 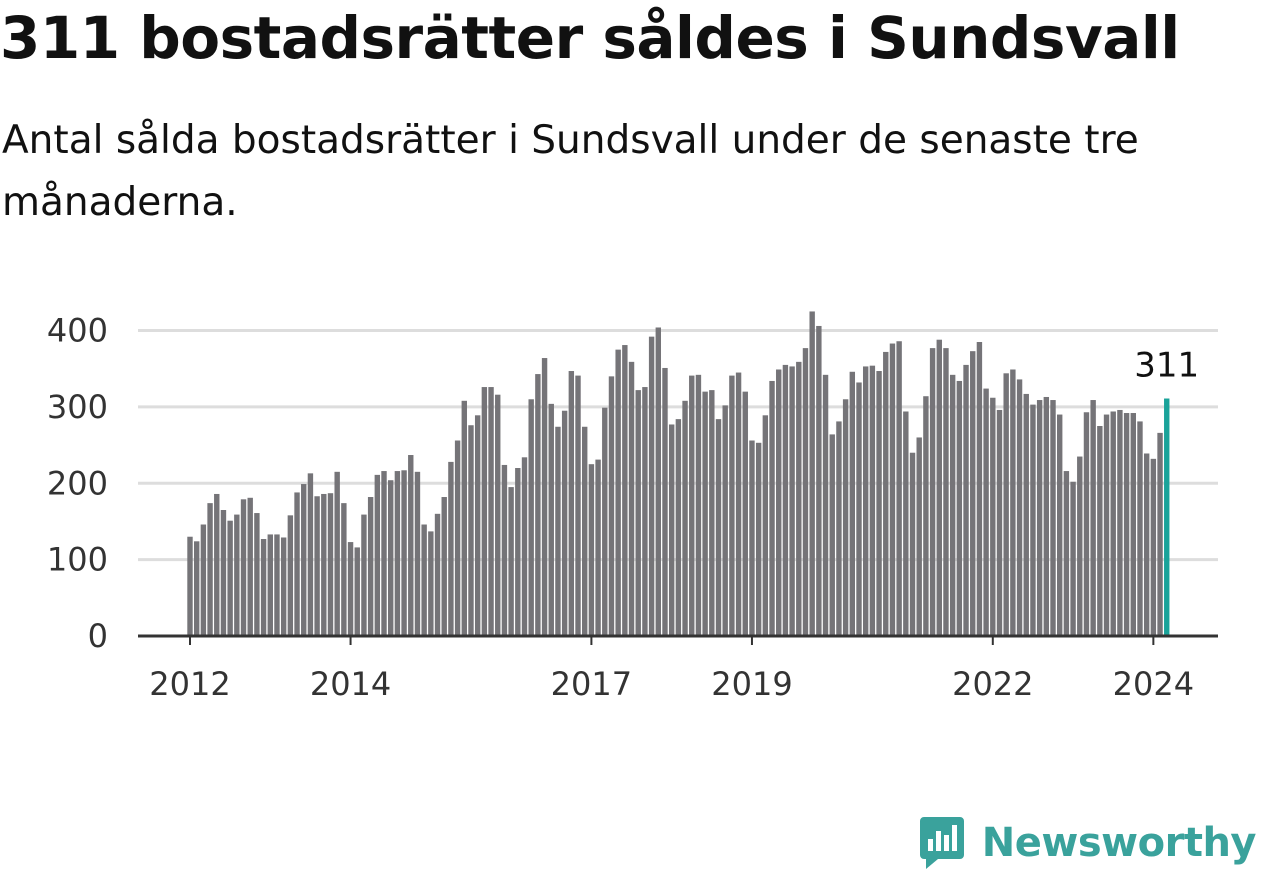 I want to click on x-tick-label: 2014, so click(x=350, y=684).